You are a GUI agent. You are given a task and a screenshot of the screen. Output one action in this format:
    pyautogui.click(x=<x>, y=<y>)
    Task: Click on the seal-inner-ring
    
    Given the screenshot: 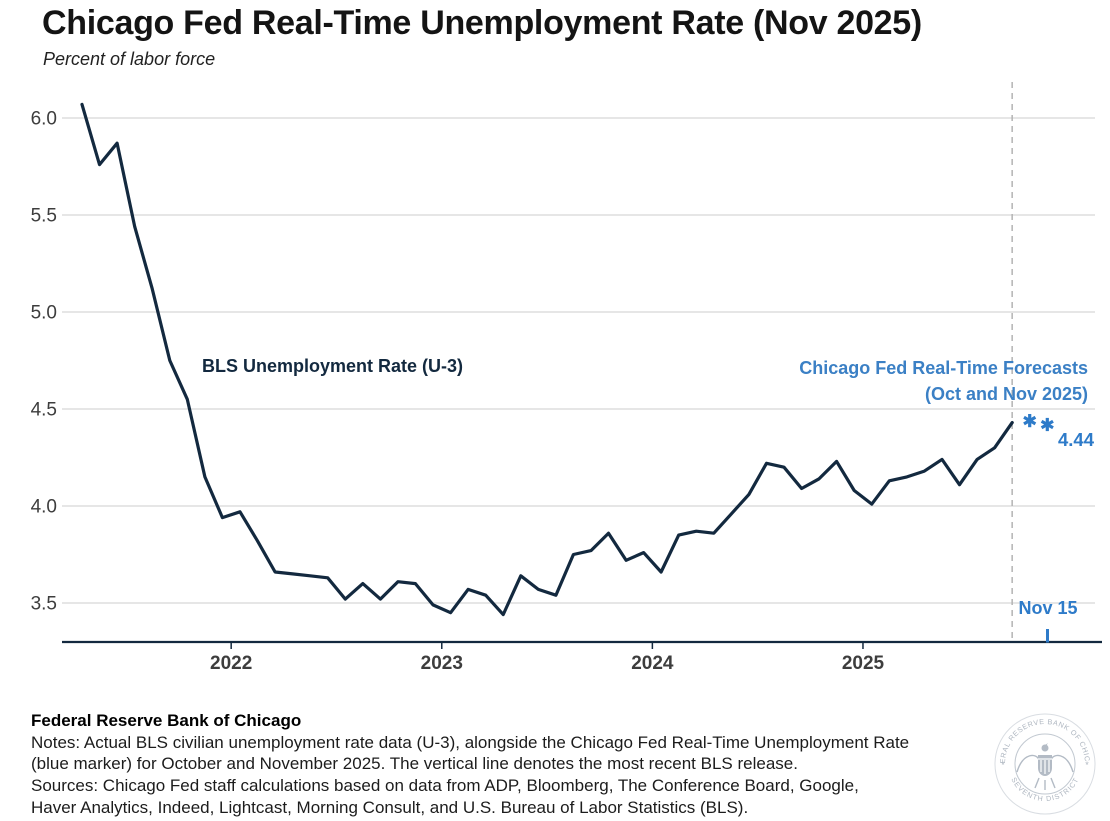 What is the action you would take?
    pyautogui.click(x=1045, y=764)
    